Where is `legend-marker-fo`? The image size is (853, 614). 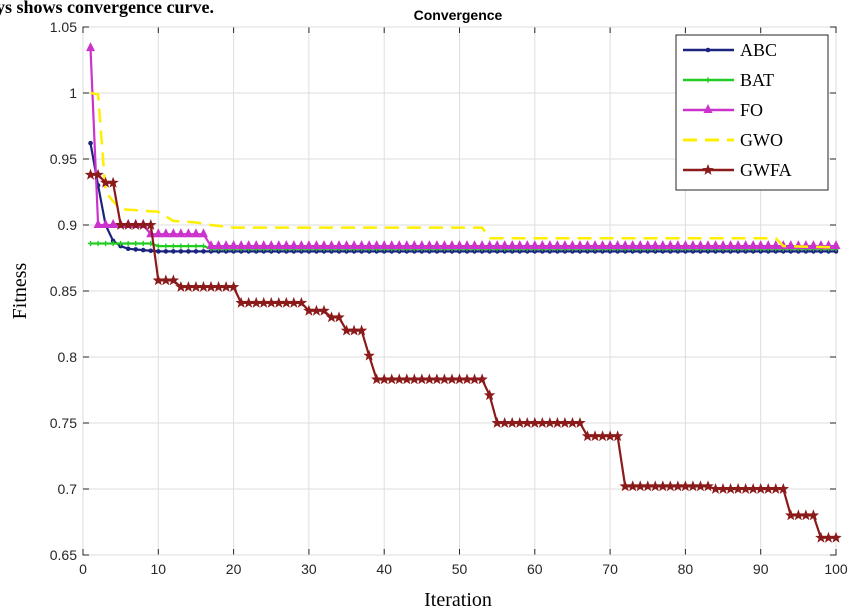
legend-marker-fo is located at coordinates (708, 108).